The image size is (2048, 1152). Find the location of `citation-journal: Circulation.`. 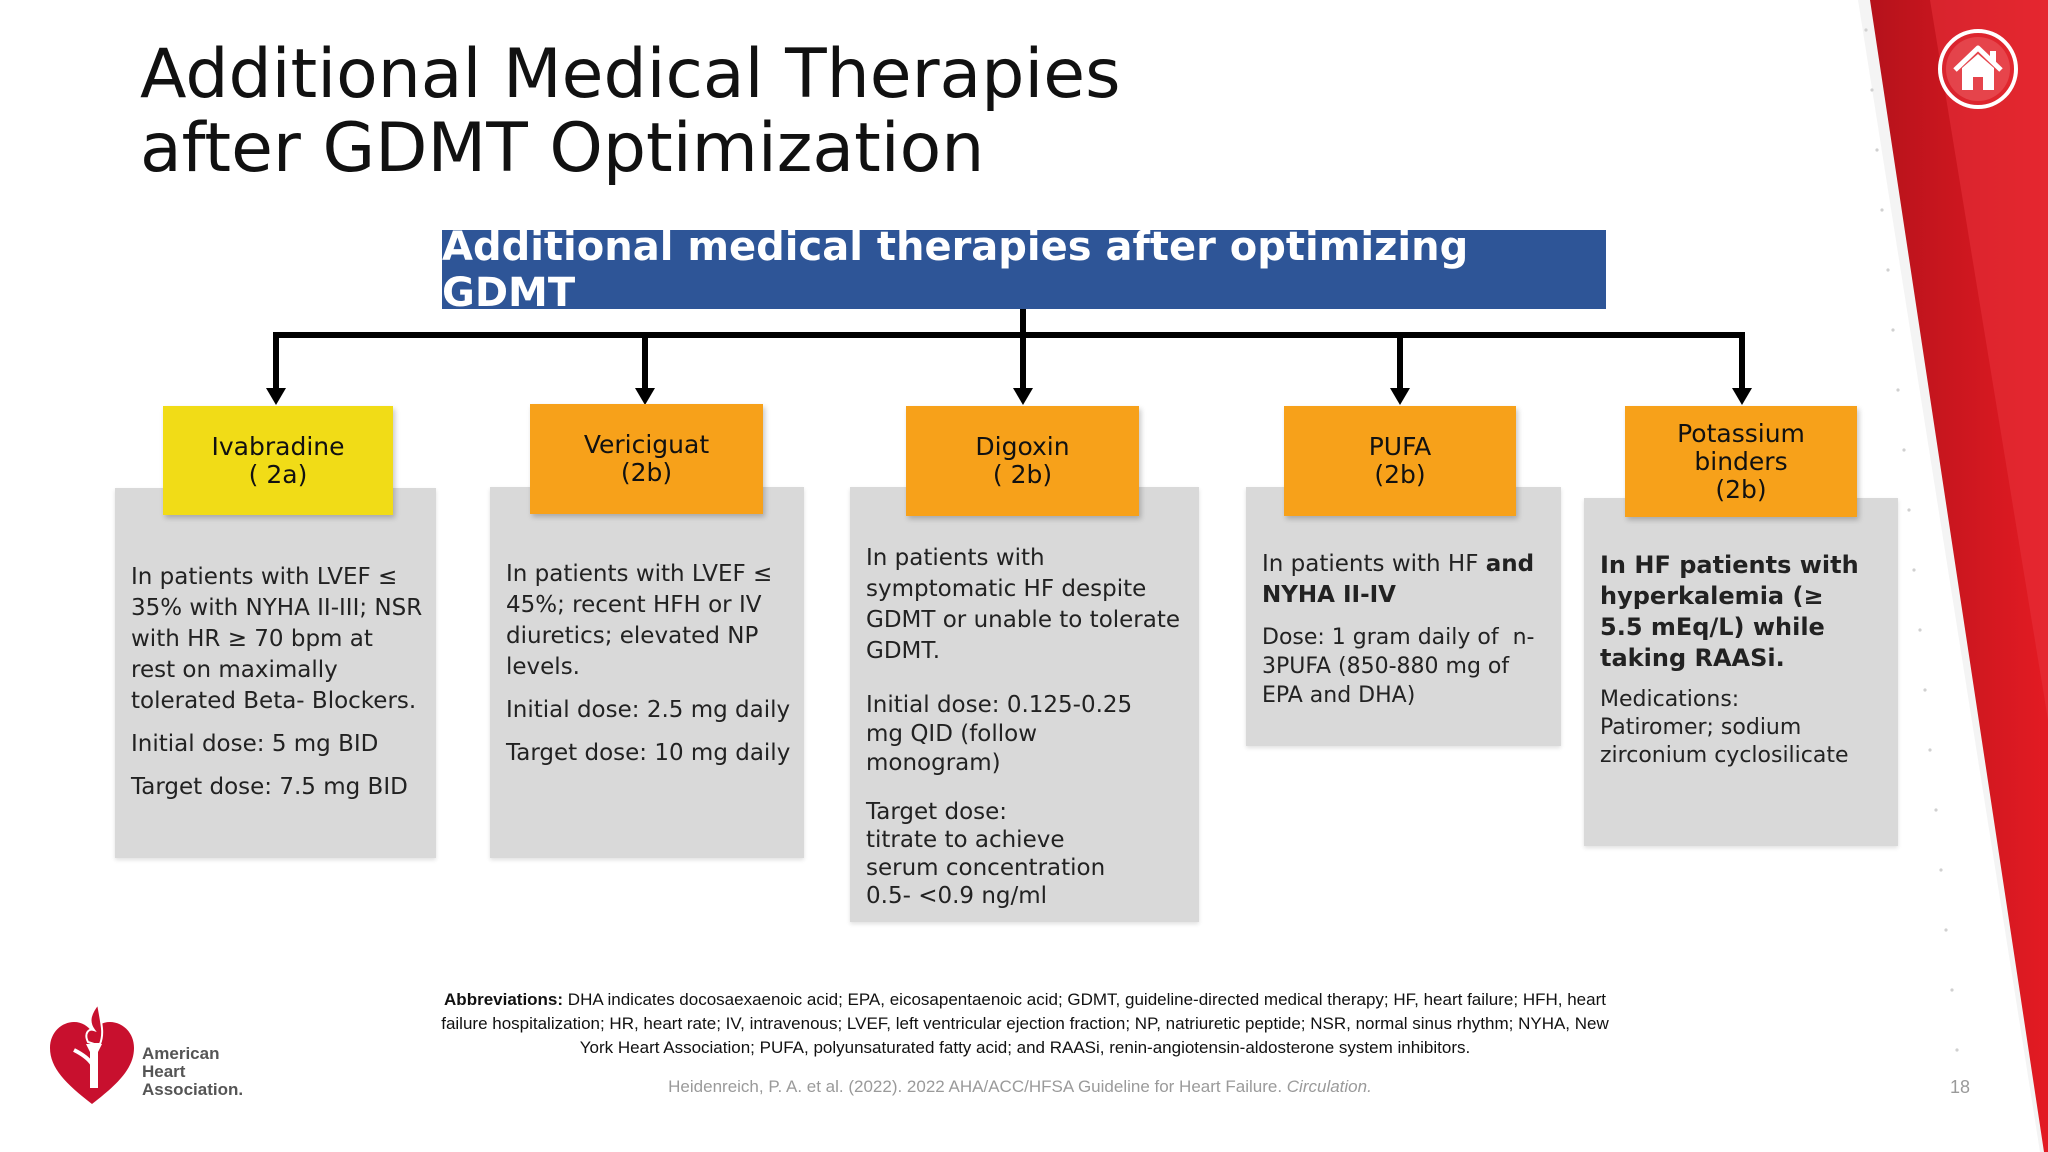

citation-journal: Circulation. is located at coordinates (1329, 1086).